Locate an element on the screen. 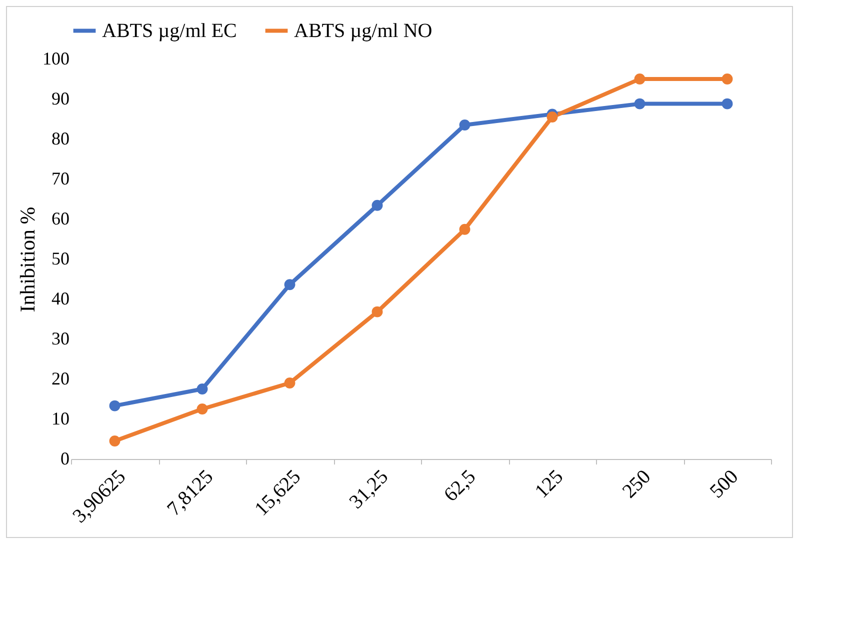 This screenshot has height=637, width=842. y-tick-label: 30 is located at coordinates (61, 338).